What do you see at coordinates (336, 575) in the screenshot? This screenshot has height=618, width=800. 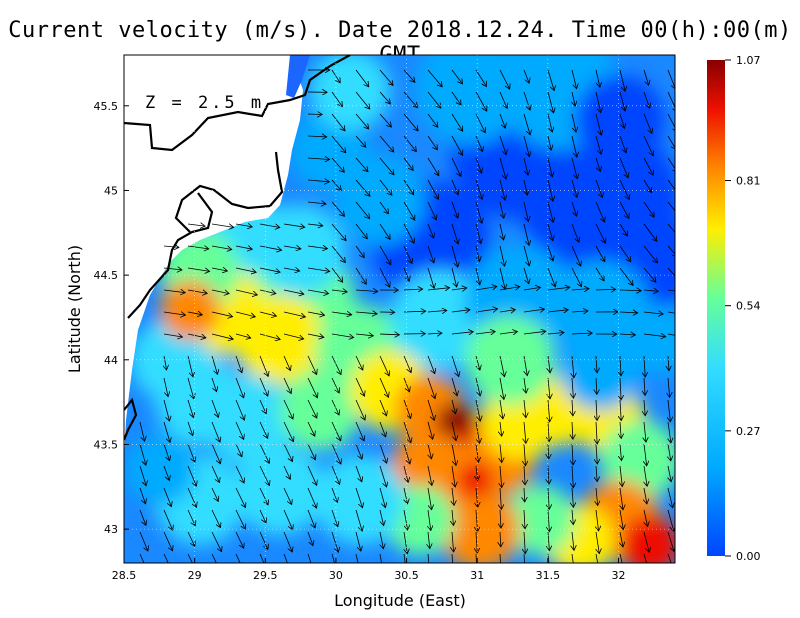 I see `x-tick-label: 30` at bounding box center [336, 575].